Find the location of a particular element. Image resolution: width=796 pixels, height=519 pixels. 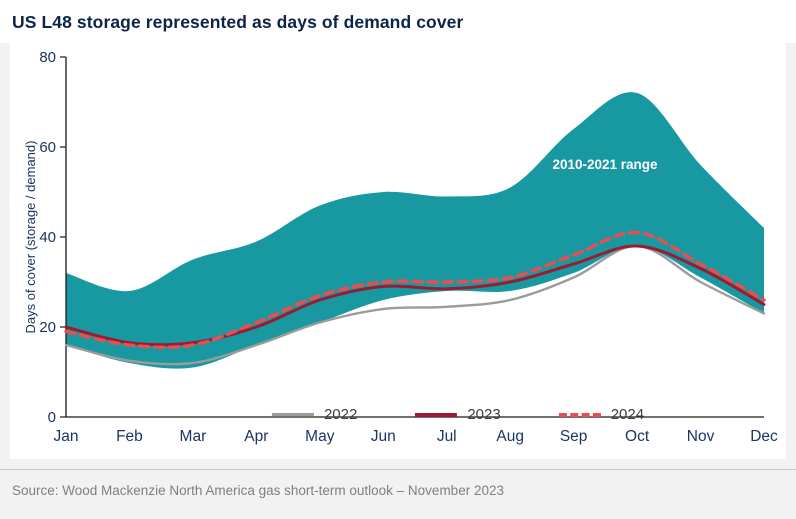

y-tick-label: 0 is located at coordinates (52, 417).